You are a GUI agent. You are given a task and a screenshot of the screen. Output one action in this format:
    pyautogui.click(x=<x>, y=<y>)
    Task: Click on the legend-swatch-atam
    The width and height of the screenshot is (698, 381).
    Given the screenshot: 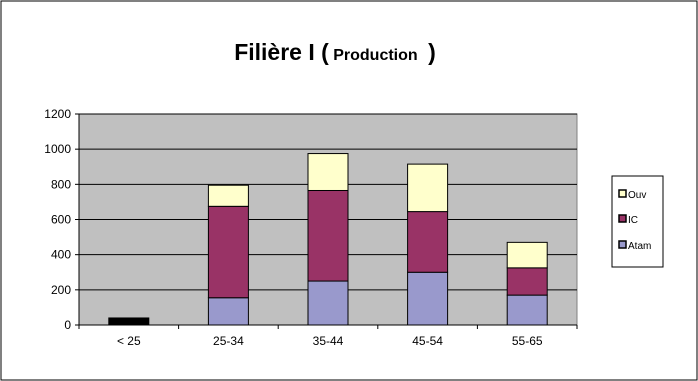 What is the action you would take?
    pyautogui.click(x=622, y=244)
    